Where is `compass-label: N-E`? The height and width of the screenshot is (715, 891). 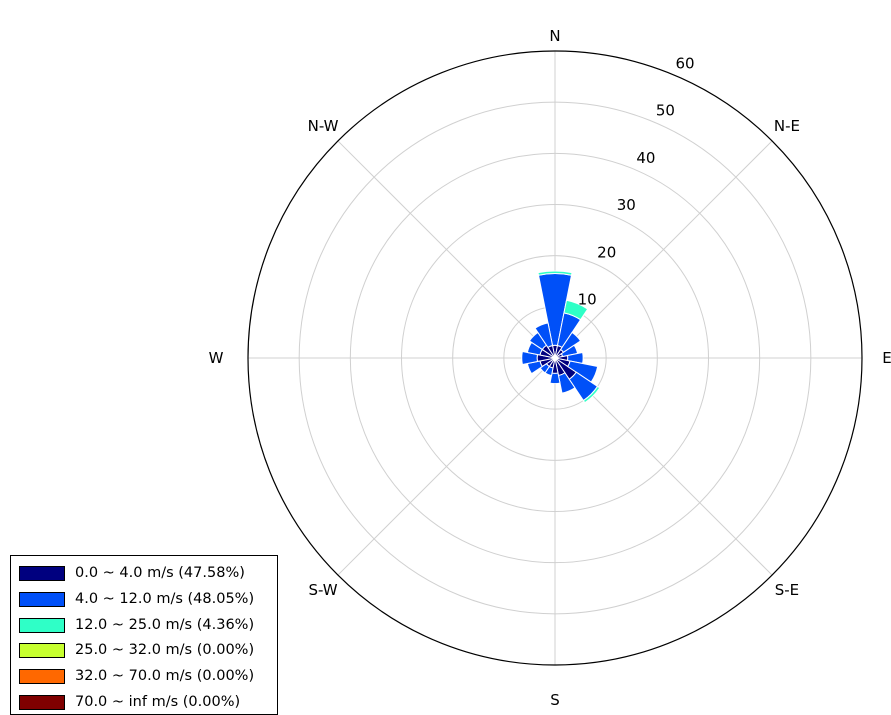 compass-label: N-E is located at coordinates (787, 126).